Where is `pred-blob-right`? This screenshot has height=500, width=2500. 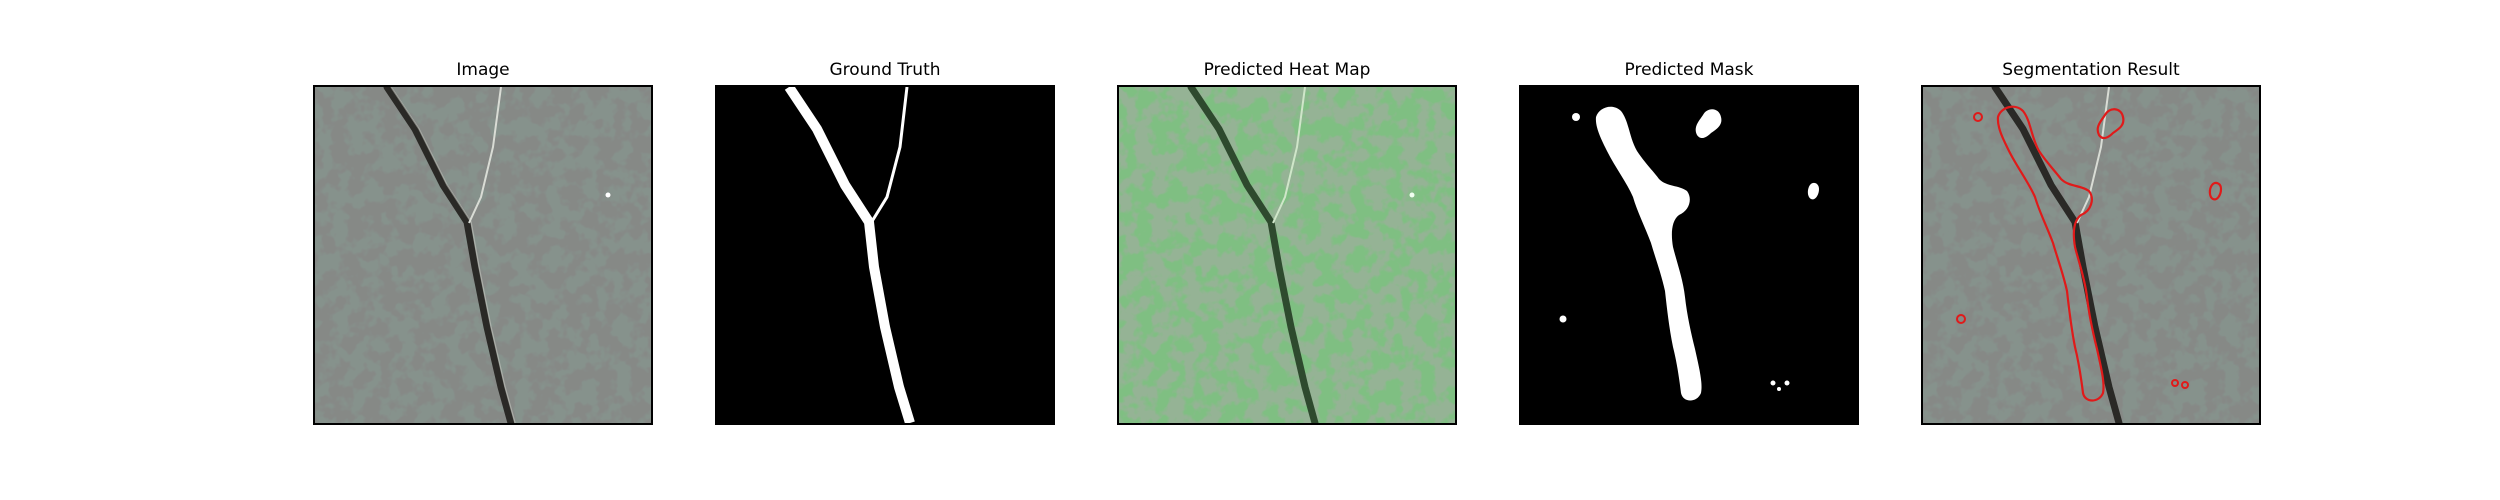
pred-blob-right is located at coordinates (1813, 191).